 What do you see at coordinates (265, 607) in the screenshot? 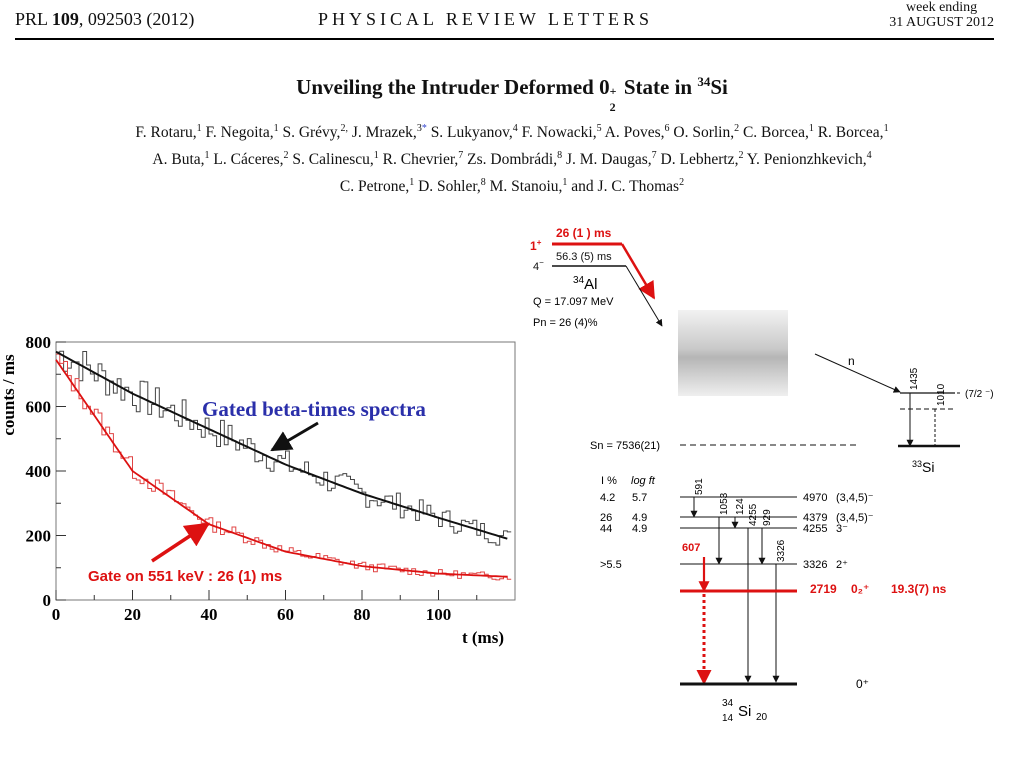
I see `x-axis-ticks: 0 20 40 60 80 100` at bounding box center [265, 607].